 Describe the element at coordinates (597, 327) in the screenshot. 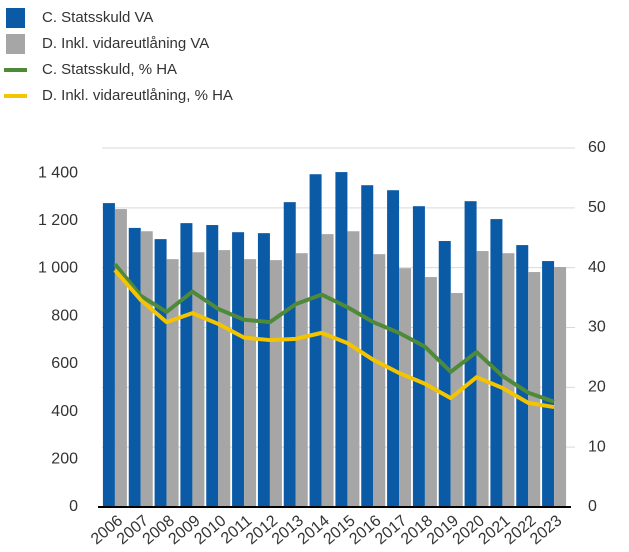

I see `y2-tick-label: 30` at that location.